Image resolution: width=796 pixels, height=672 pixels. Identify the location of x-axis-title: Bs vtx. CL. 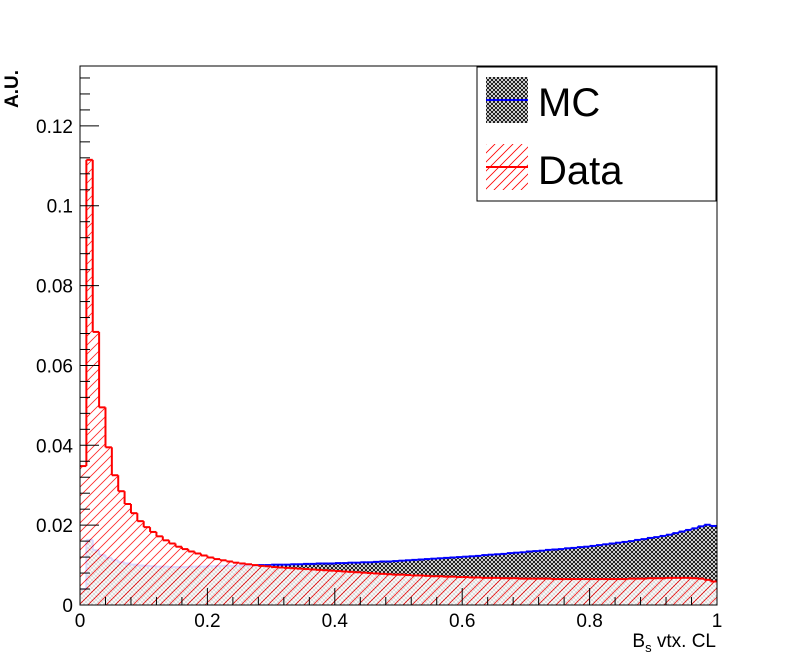
(674, 643).